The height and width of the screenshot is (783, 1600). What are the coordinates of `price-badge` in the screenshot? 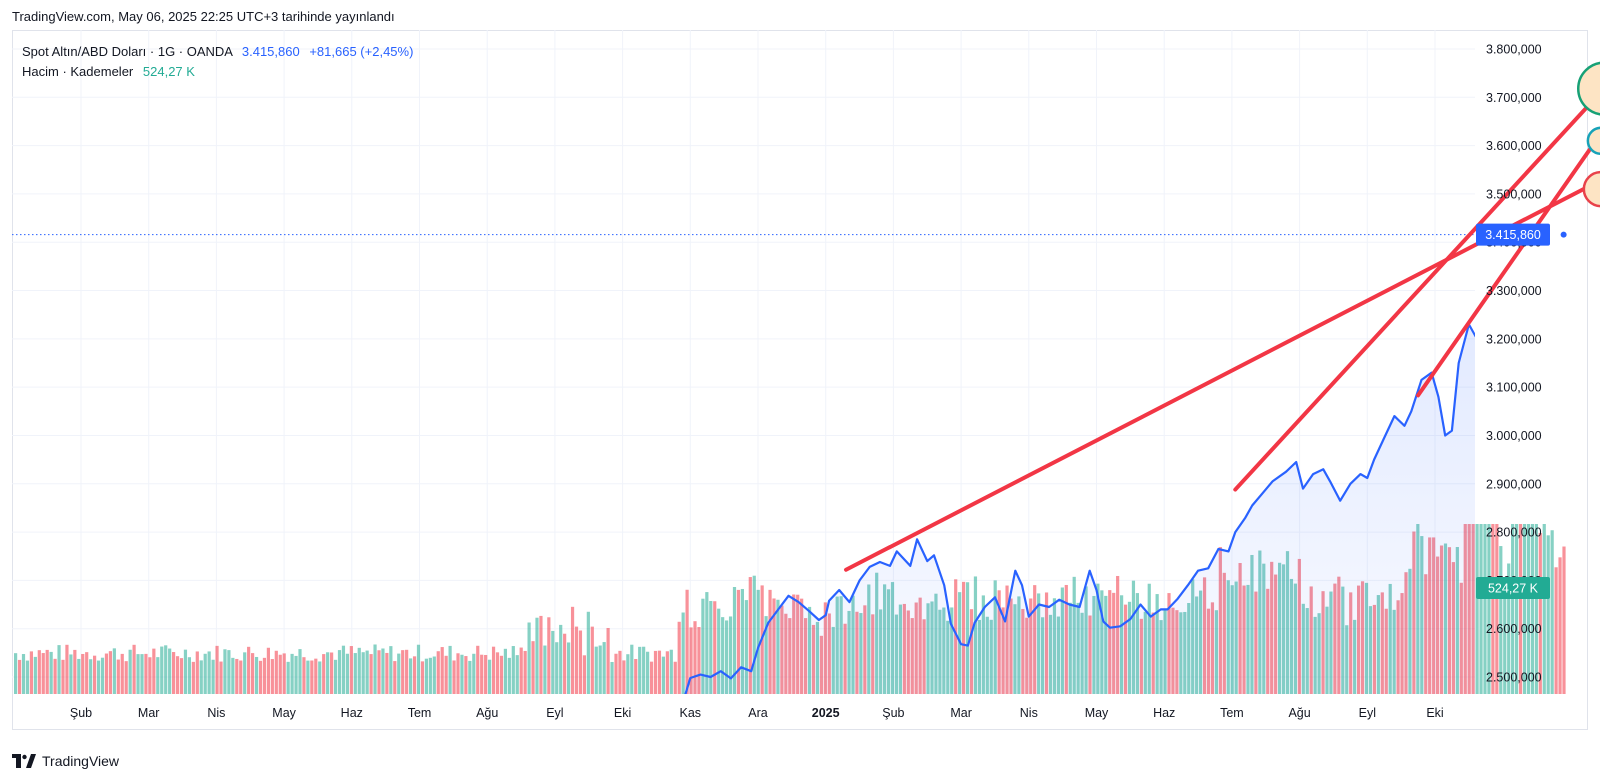 It's located at (1513, 234).